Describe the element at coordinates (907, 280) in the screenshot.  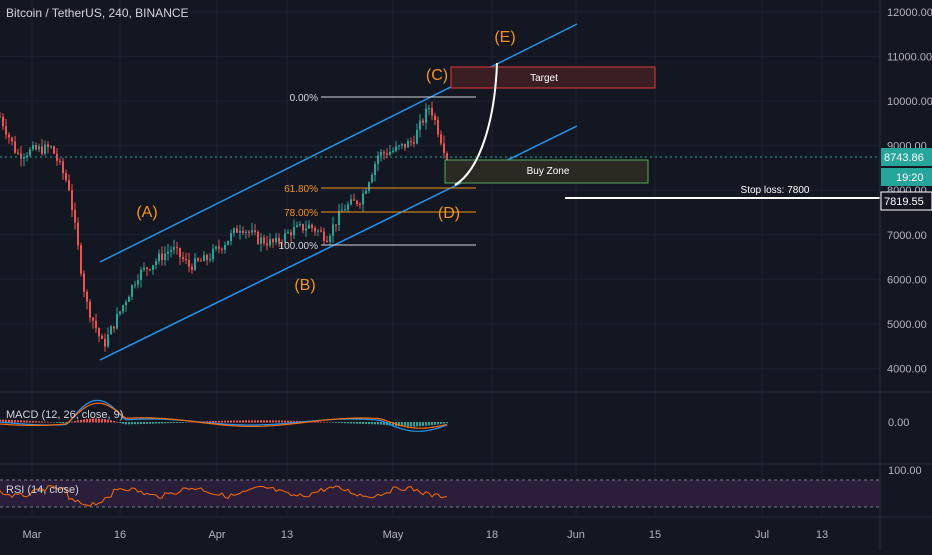
I see `price-axis-tick: 6000.00` at that location.